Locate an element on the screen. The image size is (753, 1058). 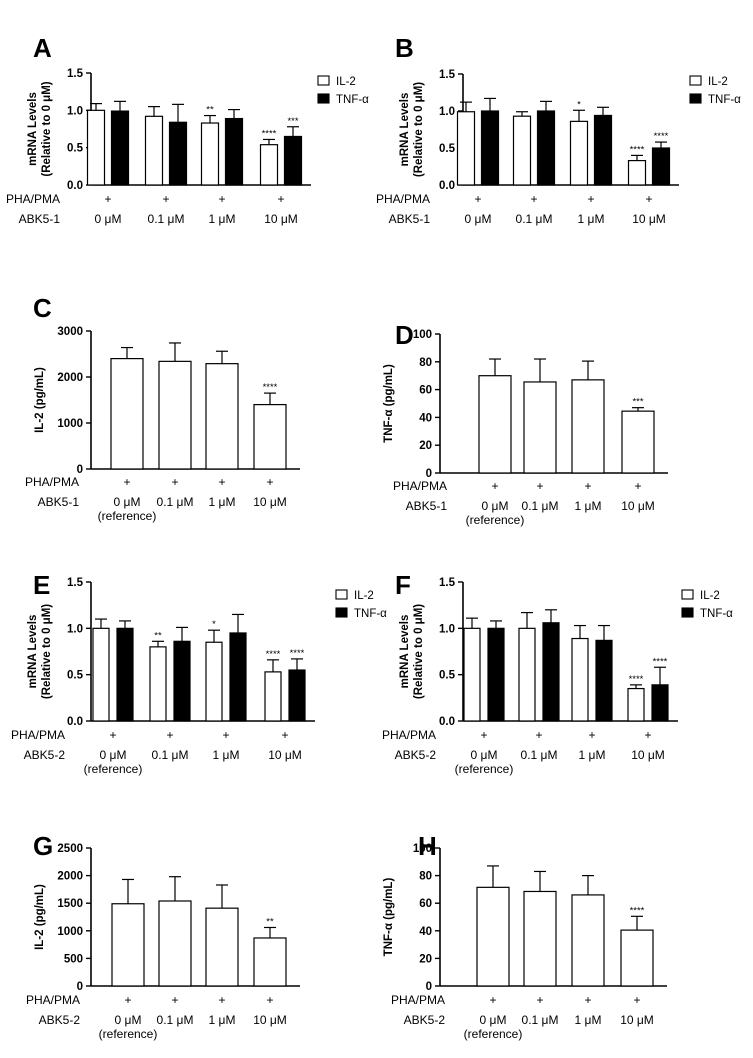
significance-stars: *** is located at coordinates (292, 121).